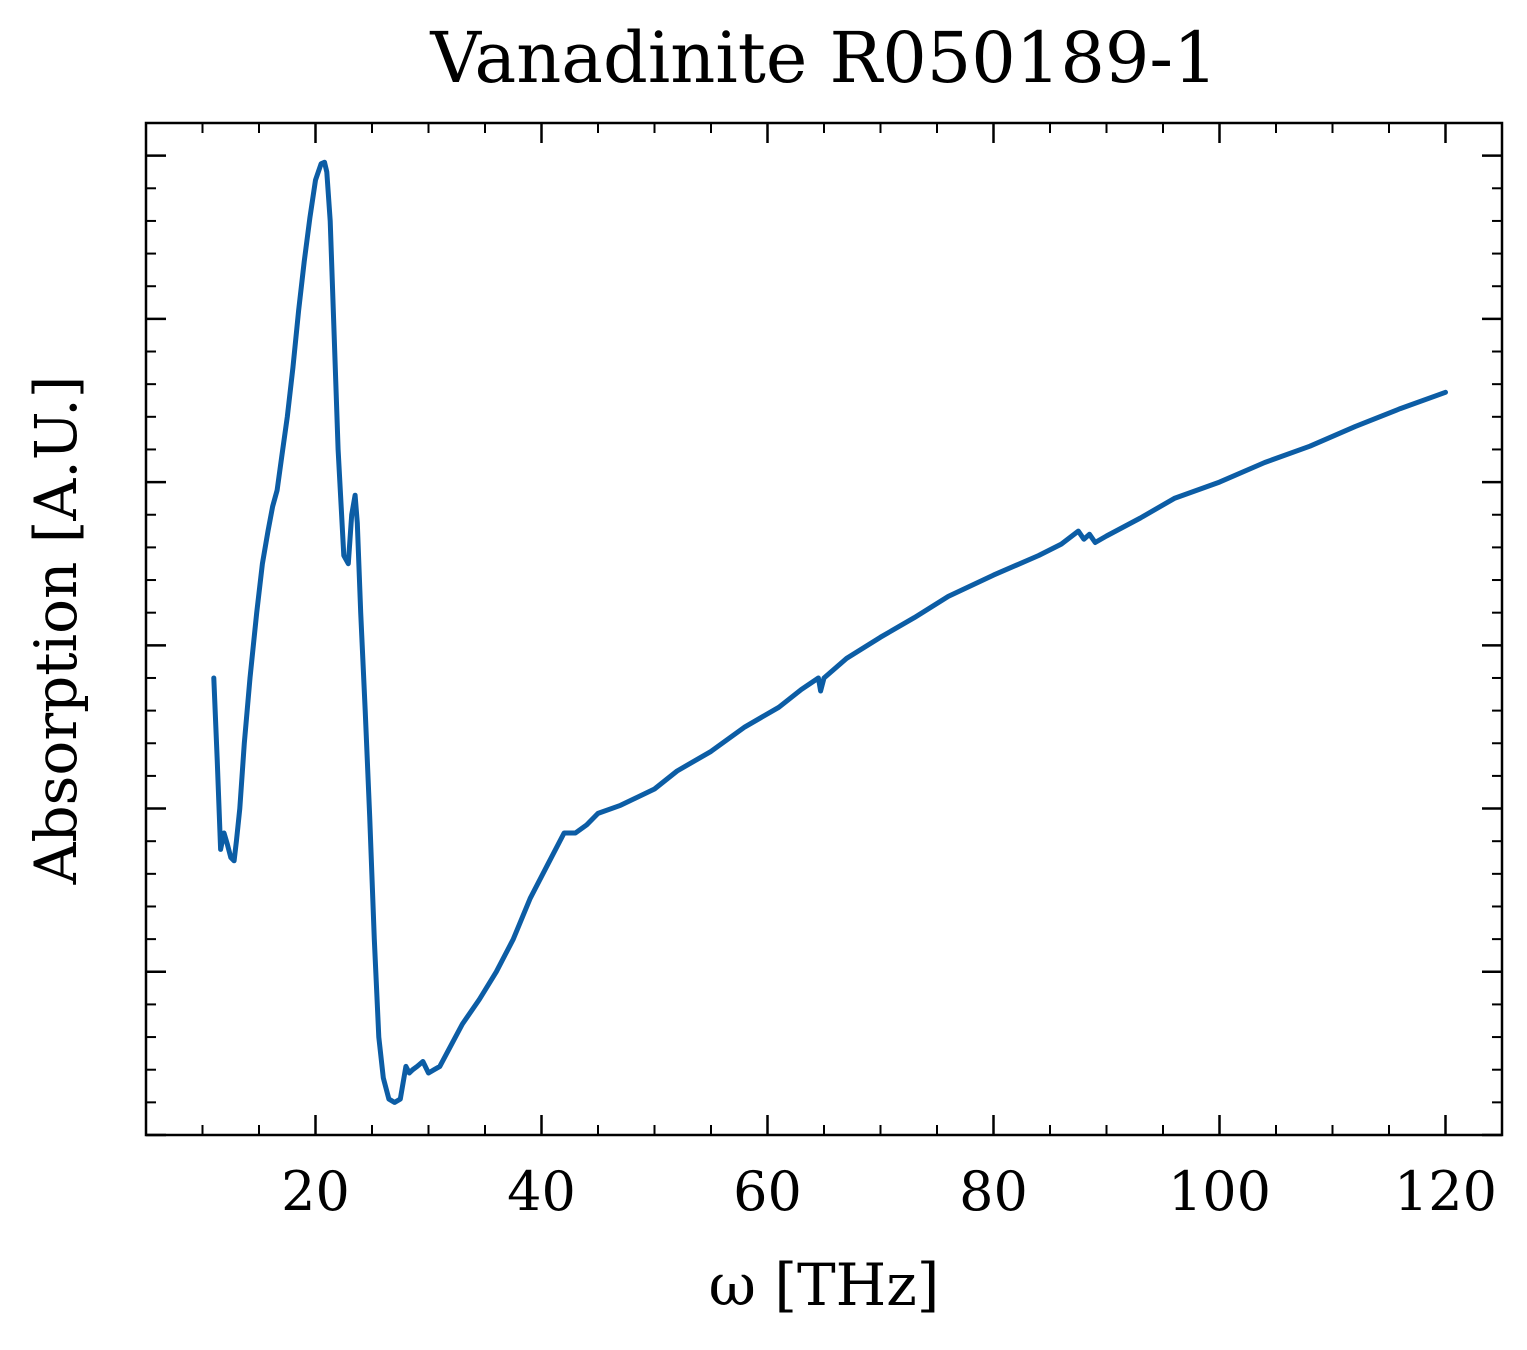 The image size is (1527, 1350). What do you see at coordinates (824, 1285) in the screenshot?
I see `x-axis-label: ω [THz]` at bounding box center [824, 1285].